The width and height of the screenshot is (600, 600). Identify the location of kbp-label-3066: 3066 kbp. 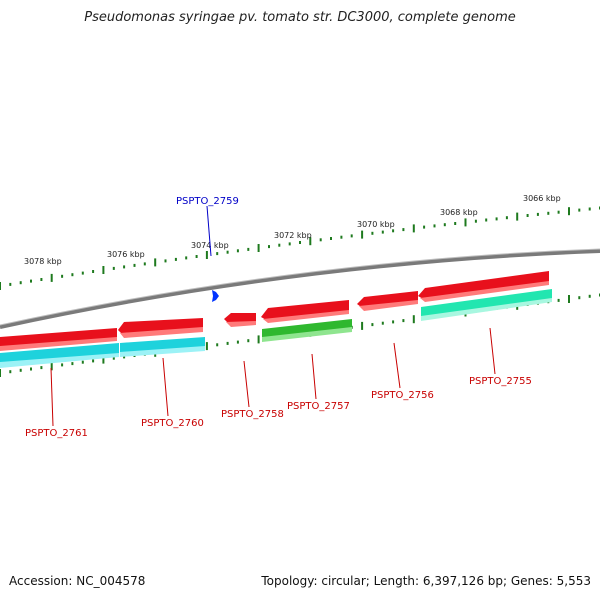
(542, 198).